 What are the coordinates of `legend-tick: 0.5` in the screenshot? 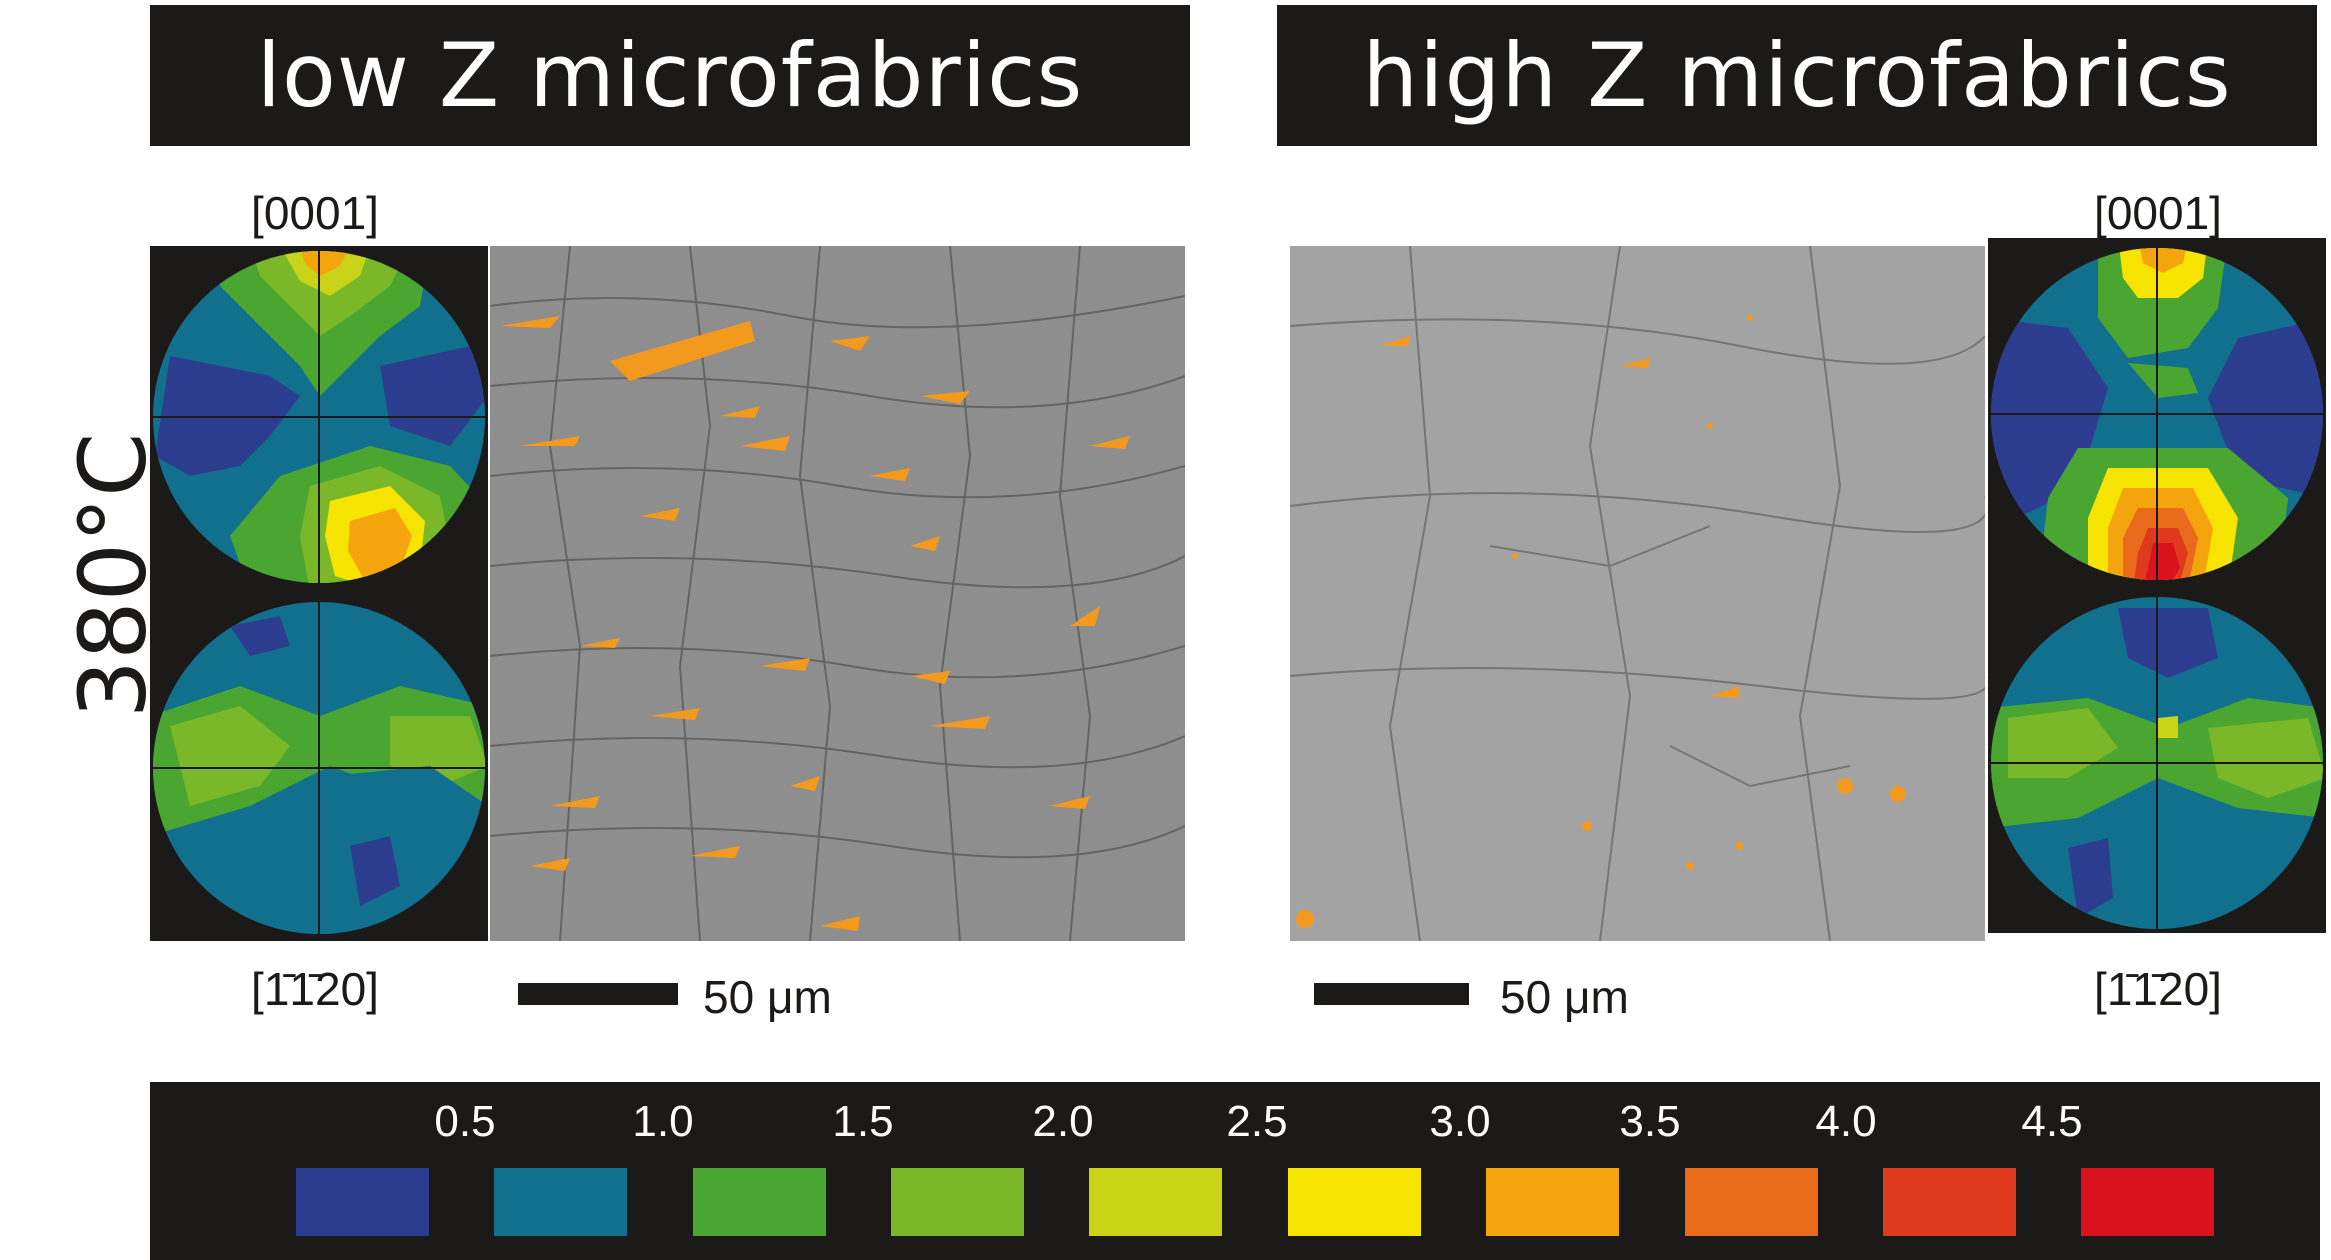 It's located at (465, 1121).